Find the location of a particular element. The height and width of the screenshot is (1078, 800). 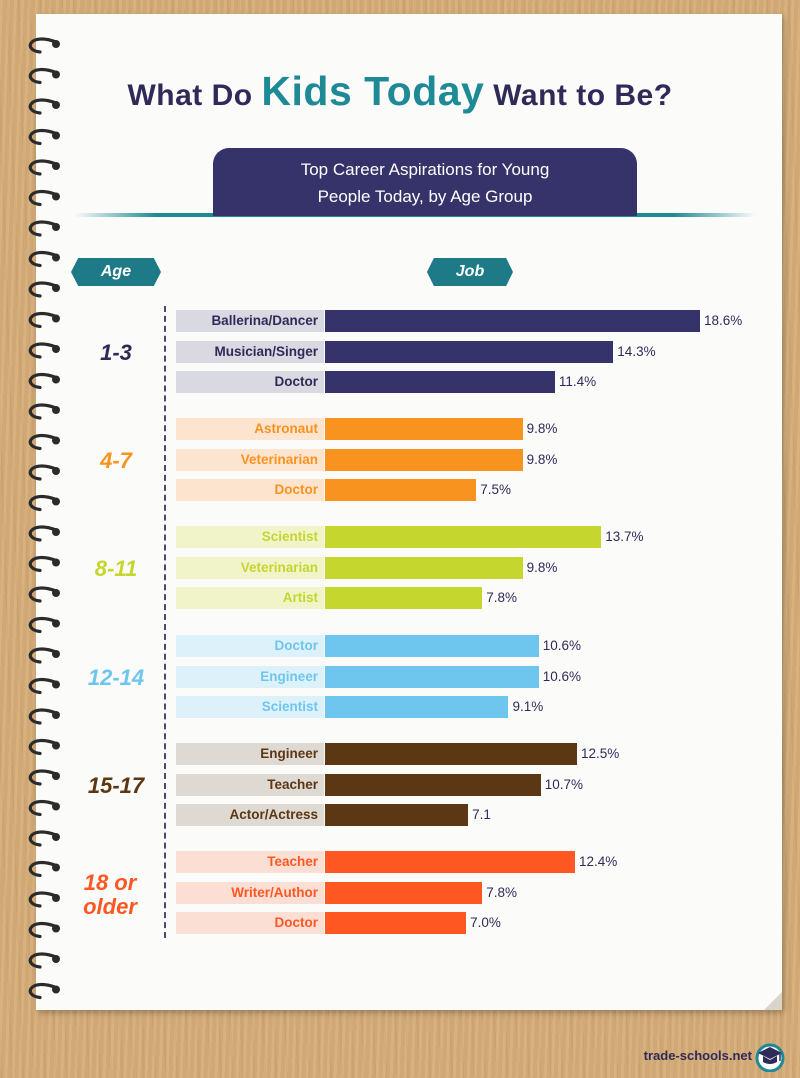

bar-category-label: Actor/Actress is located at coordinates (250, 815).